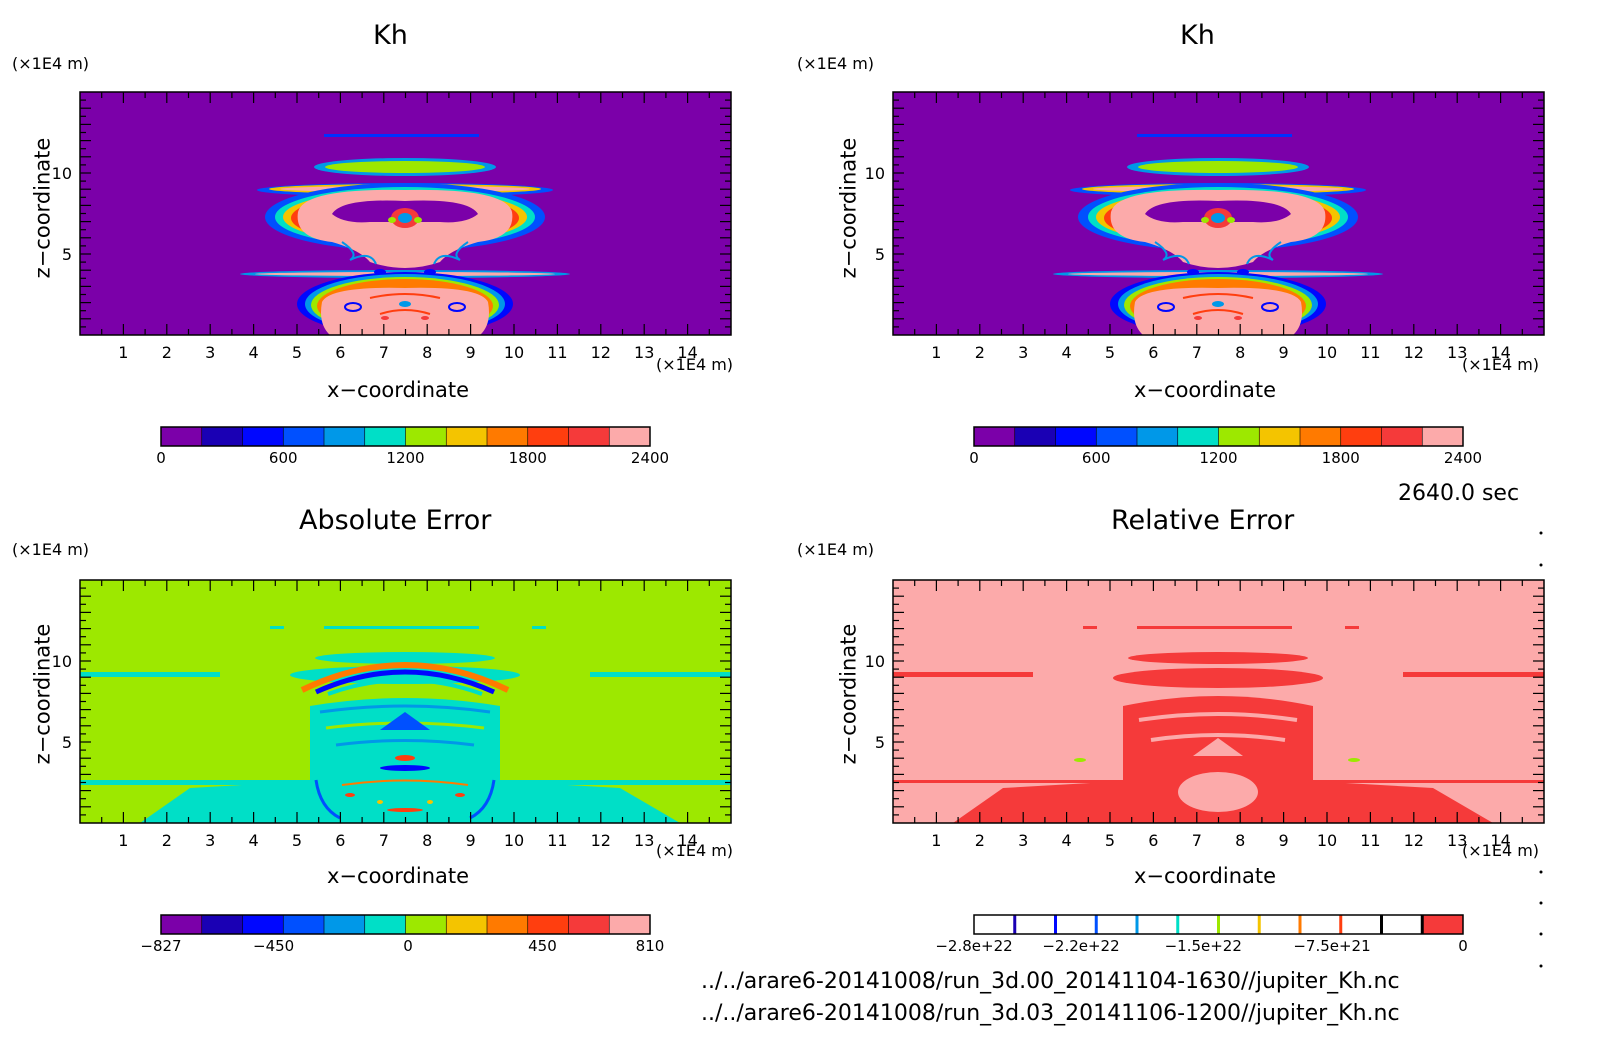 The image size is (1604, 1054). I want to click on colorbar-tick-label: 600, so click(1096, 458).